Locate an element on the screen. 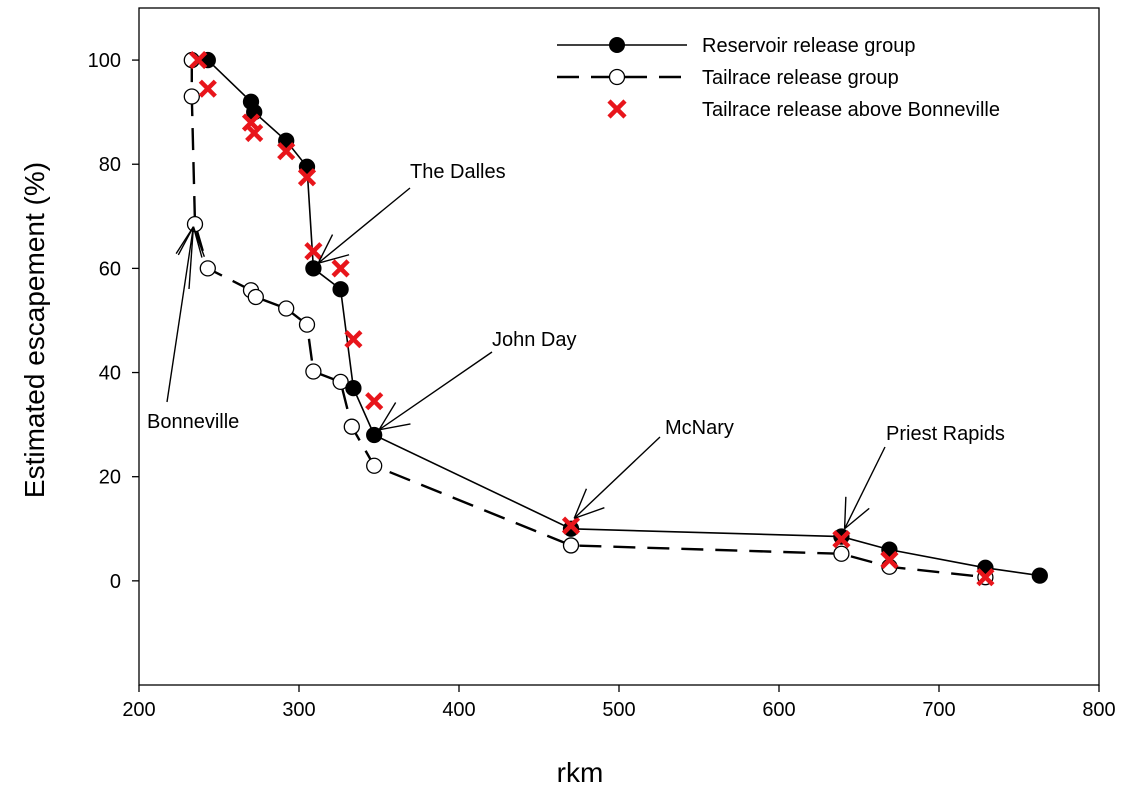 The height and width of the screenshot is (790, 1127). y-tick-label: 0 is located at coordinates (115, 582).